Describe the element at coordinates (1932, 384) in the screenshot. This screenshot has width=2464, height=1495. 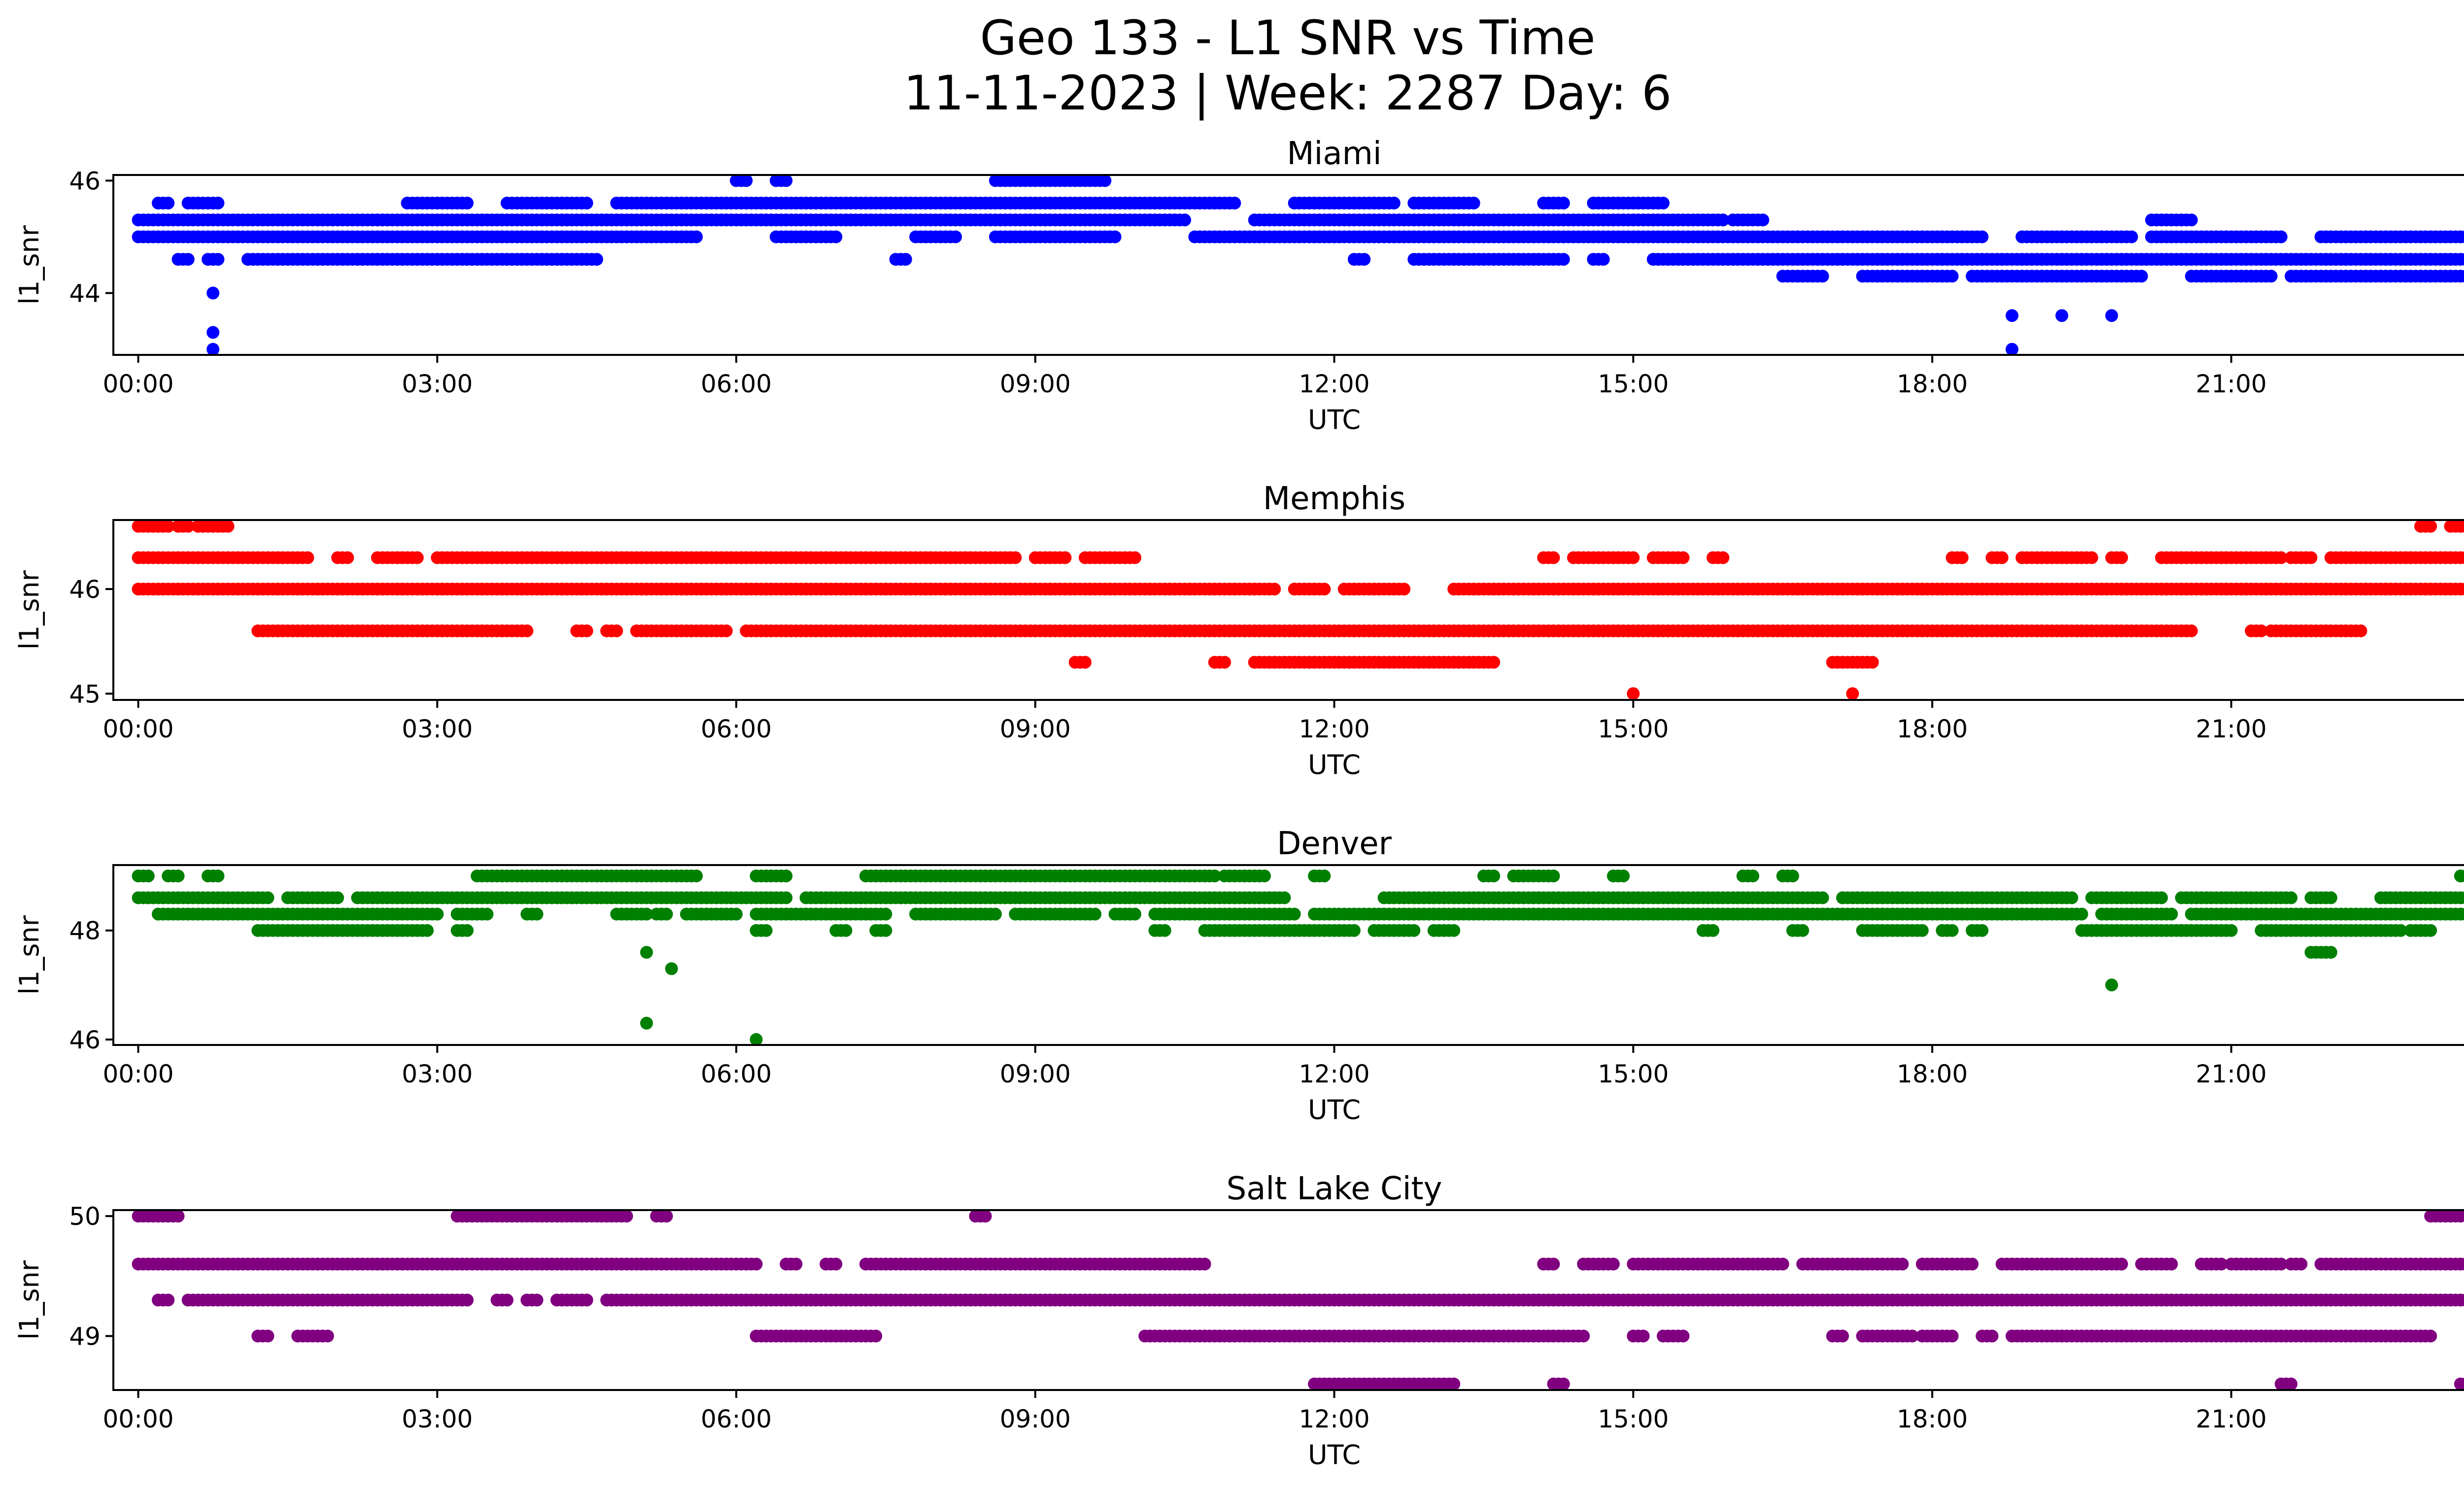
I see `x-tick-label: 18:00` at that location.